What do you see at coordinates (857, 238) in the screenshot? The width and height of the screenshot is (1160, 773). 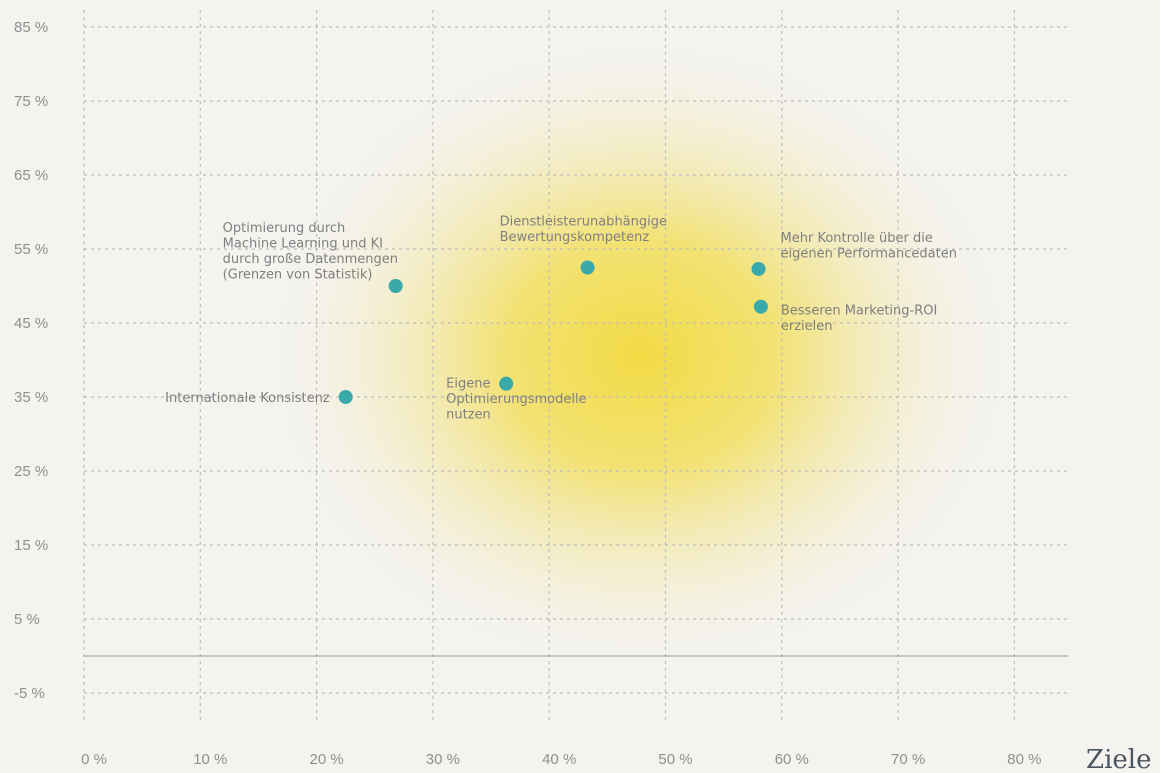 I see `point-label-line: Mehr Kontrolle über die` at bounding box center [857, 238].